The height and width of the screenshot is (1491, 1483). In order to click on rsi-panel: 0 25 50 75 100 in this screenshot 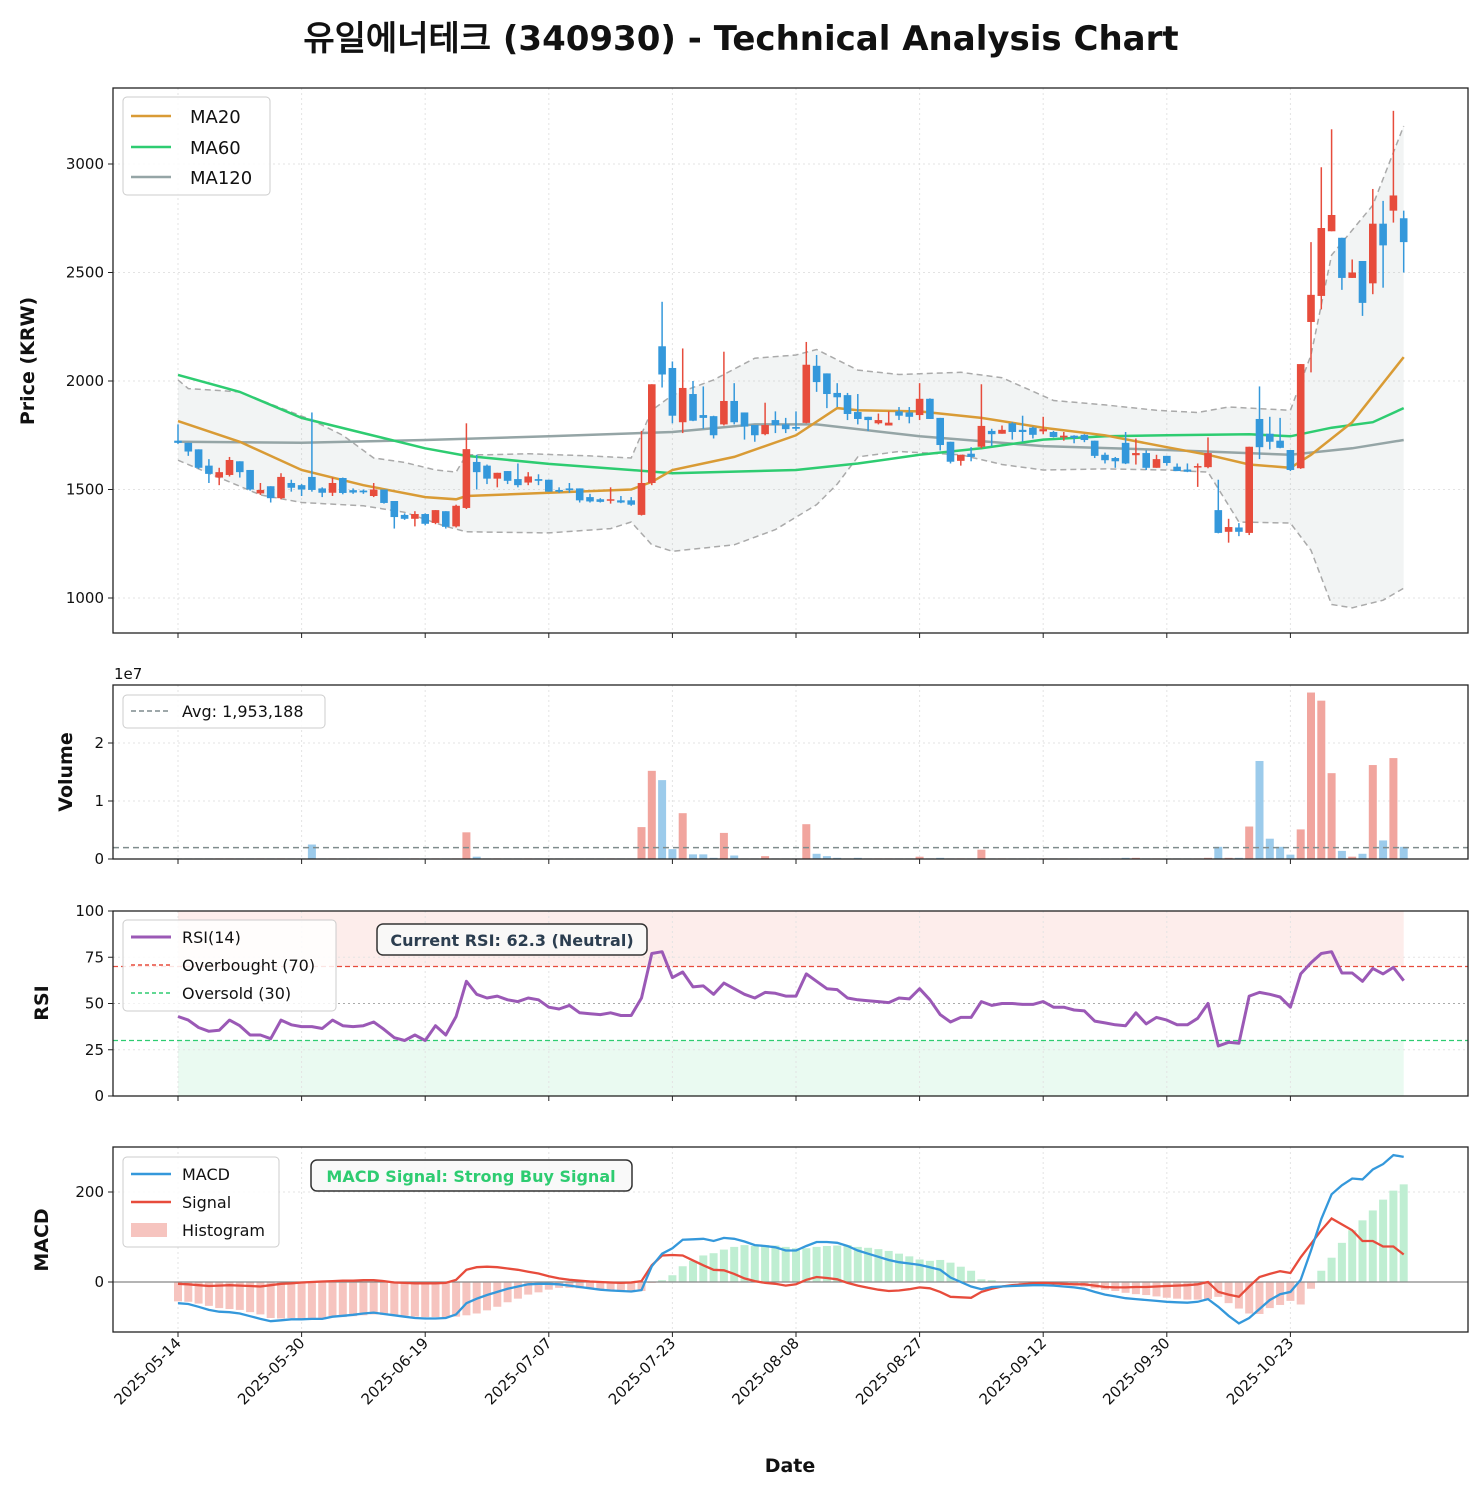, I will do `click(772, 1003)`.